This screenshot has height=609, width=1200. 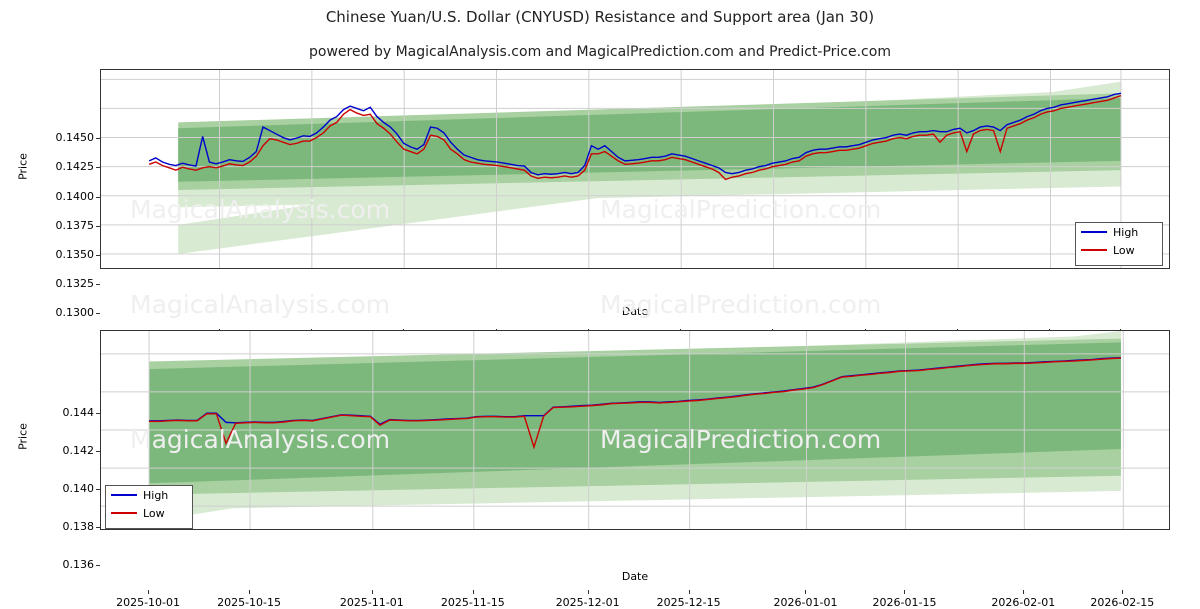 I want to click on y-tick-label: 0.1325, so click(x=75, y=283).